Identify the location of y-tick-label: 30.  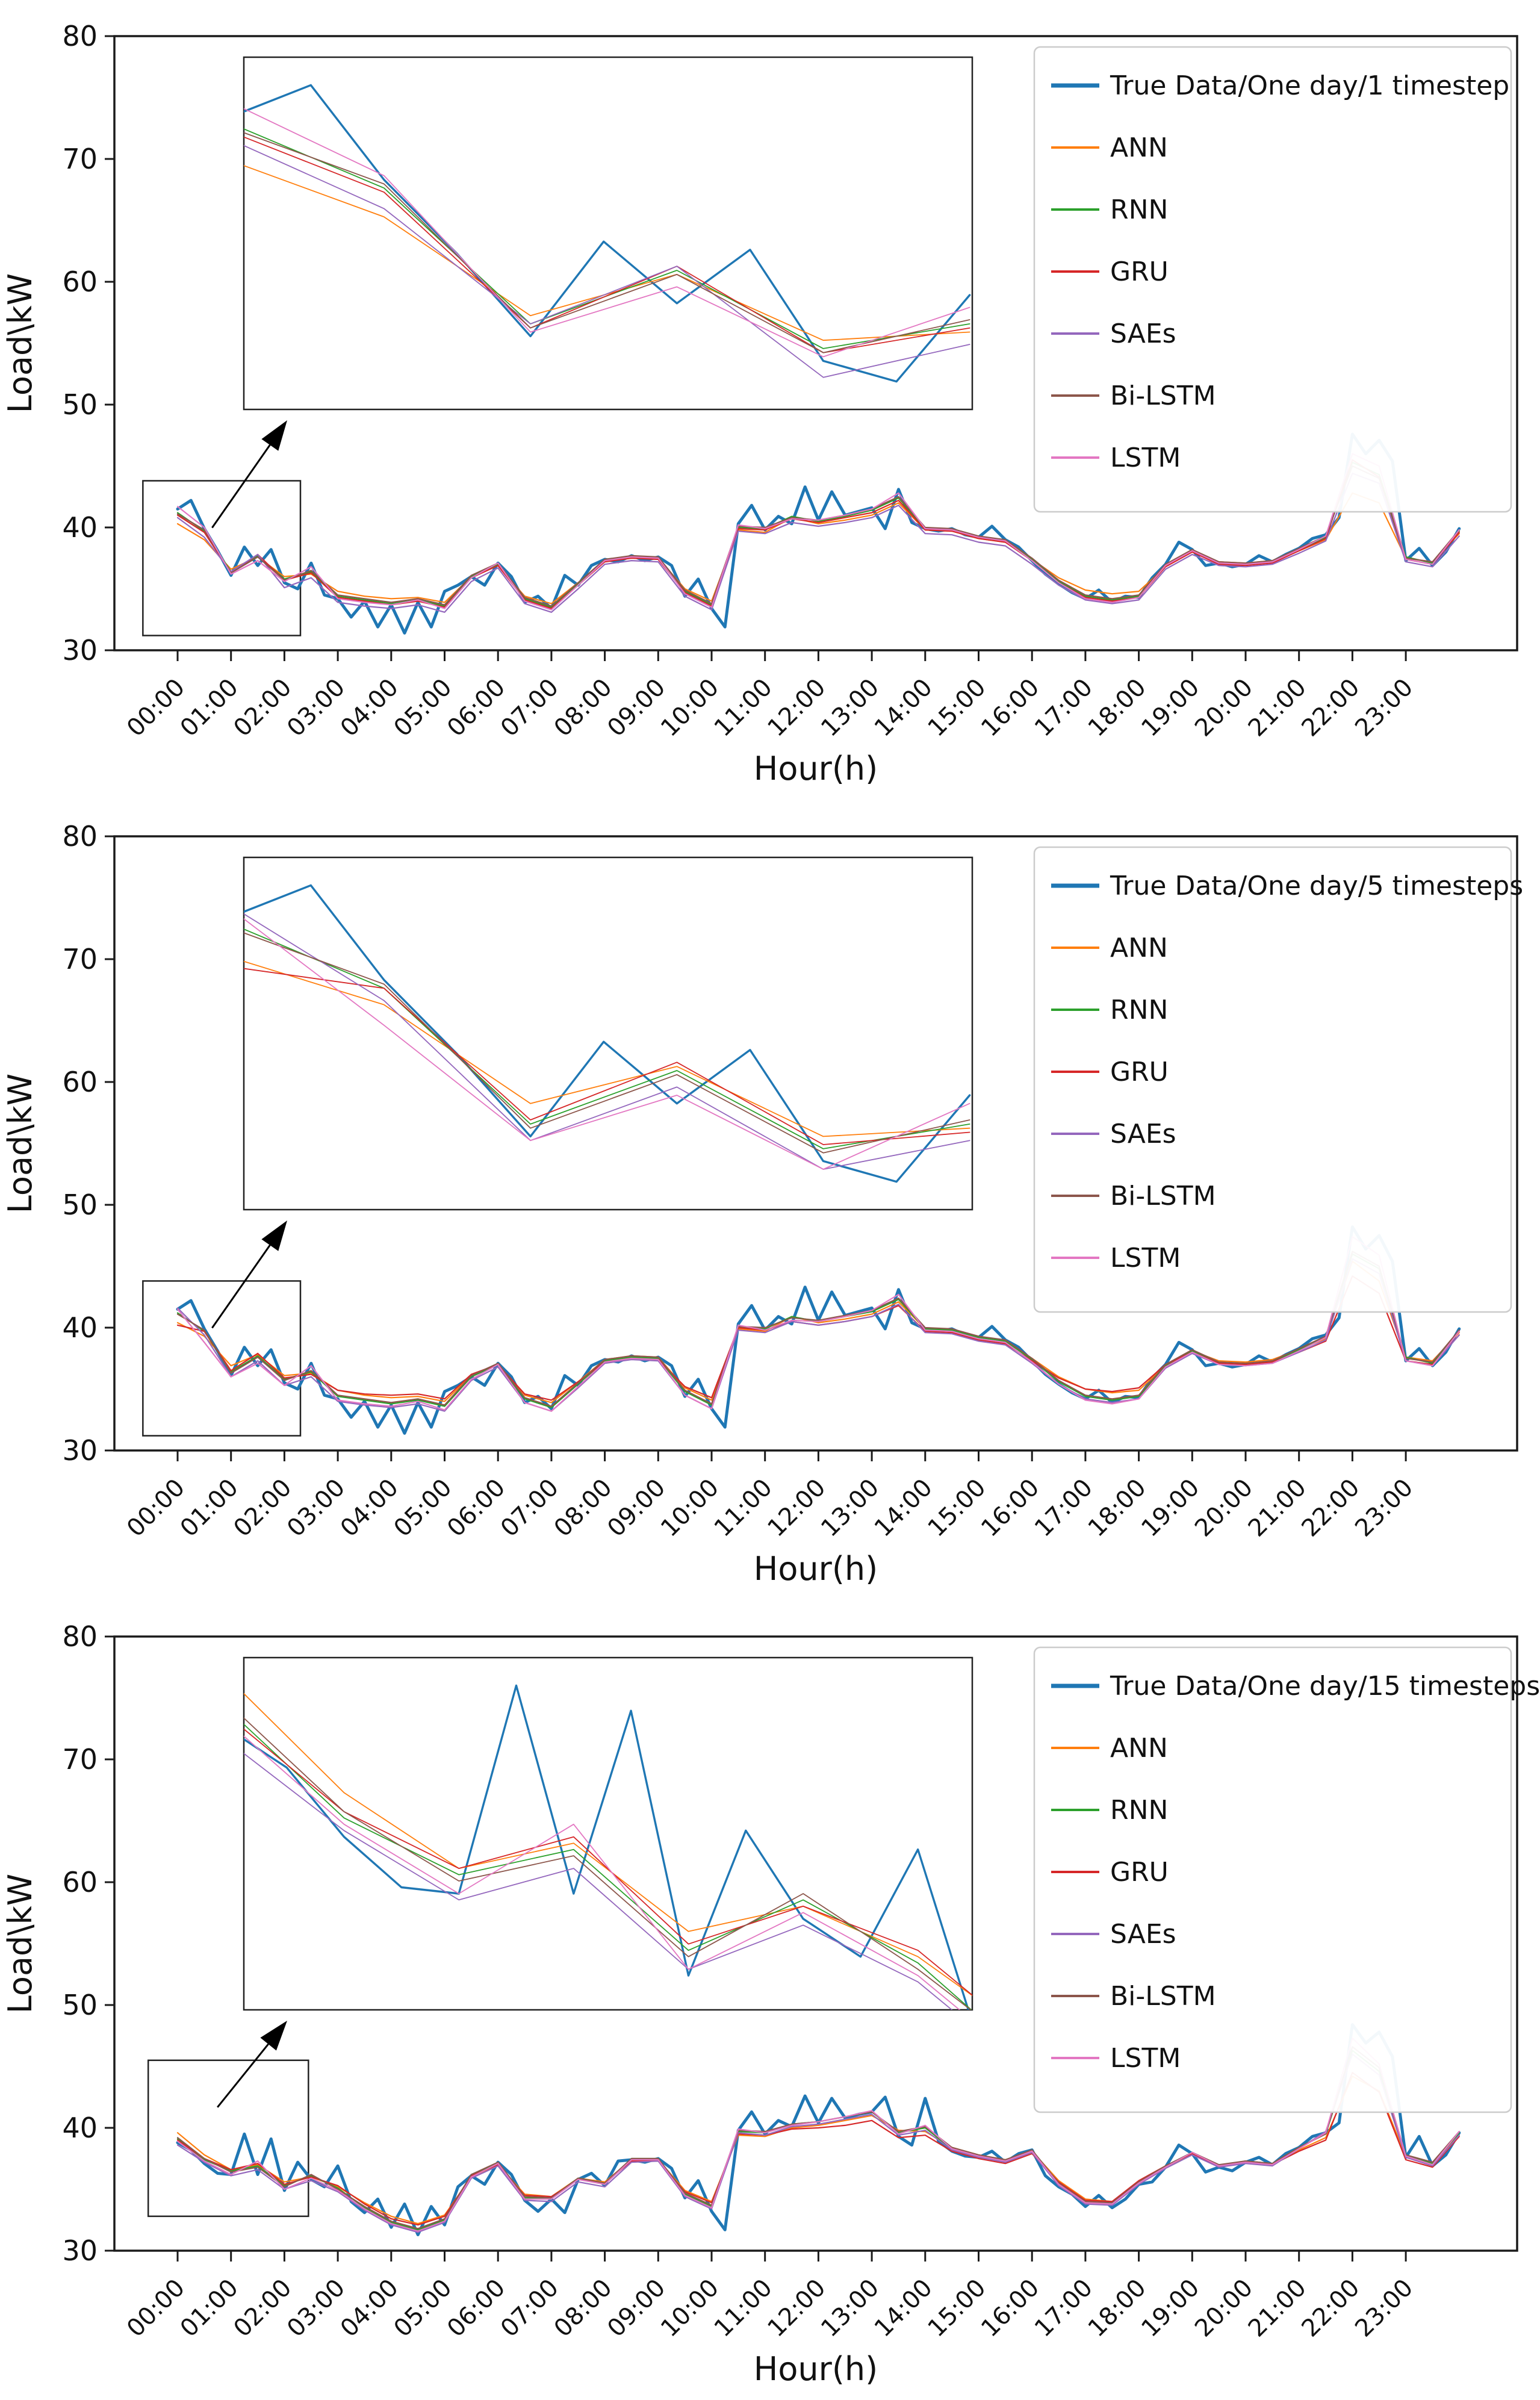
(80, 651).